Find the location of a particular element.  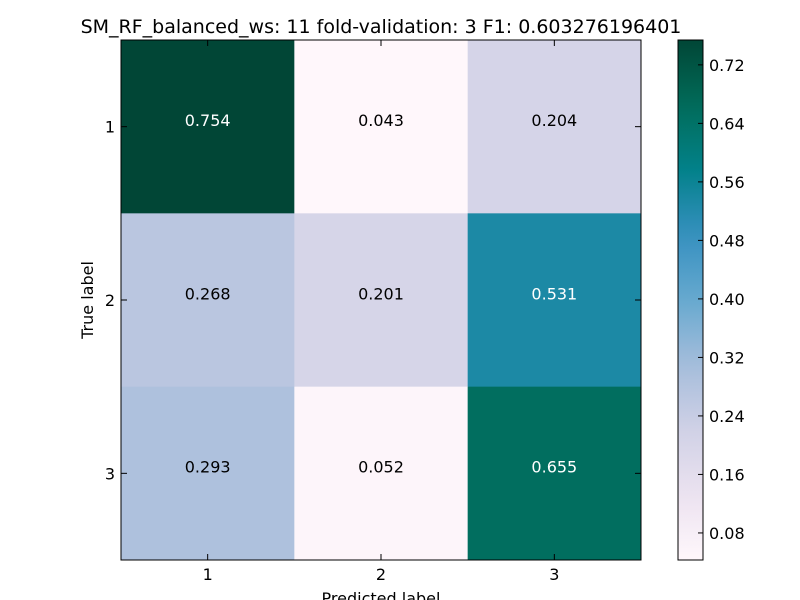

x-axis-label: Predicted label is located at coordinates (381, 594).